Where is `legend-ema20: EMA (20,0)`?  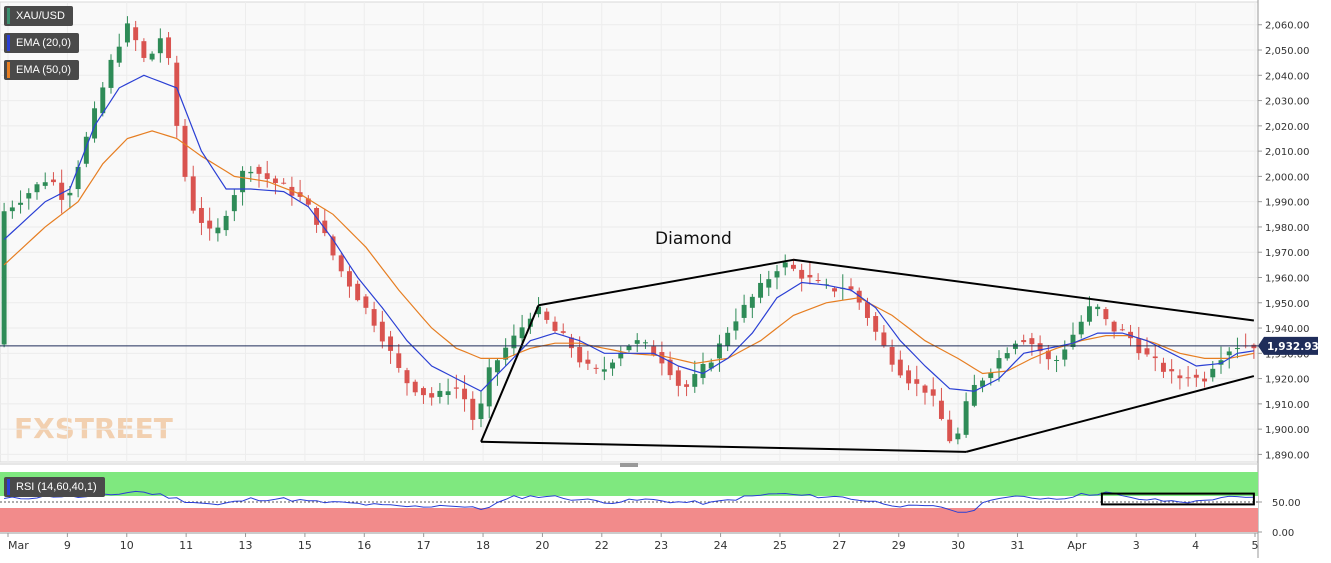
legend-ema20: EMA (20,0) is located at coordinates (42, 43).